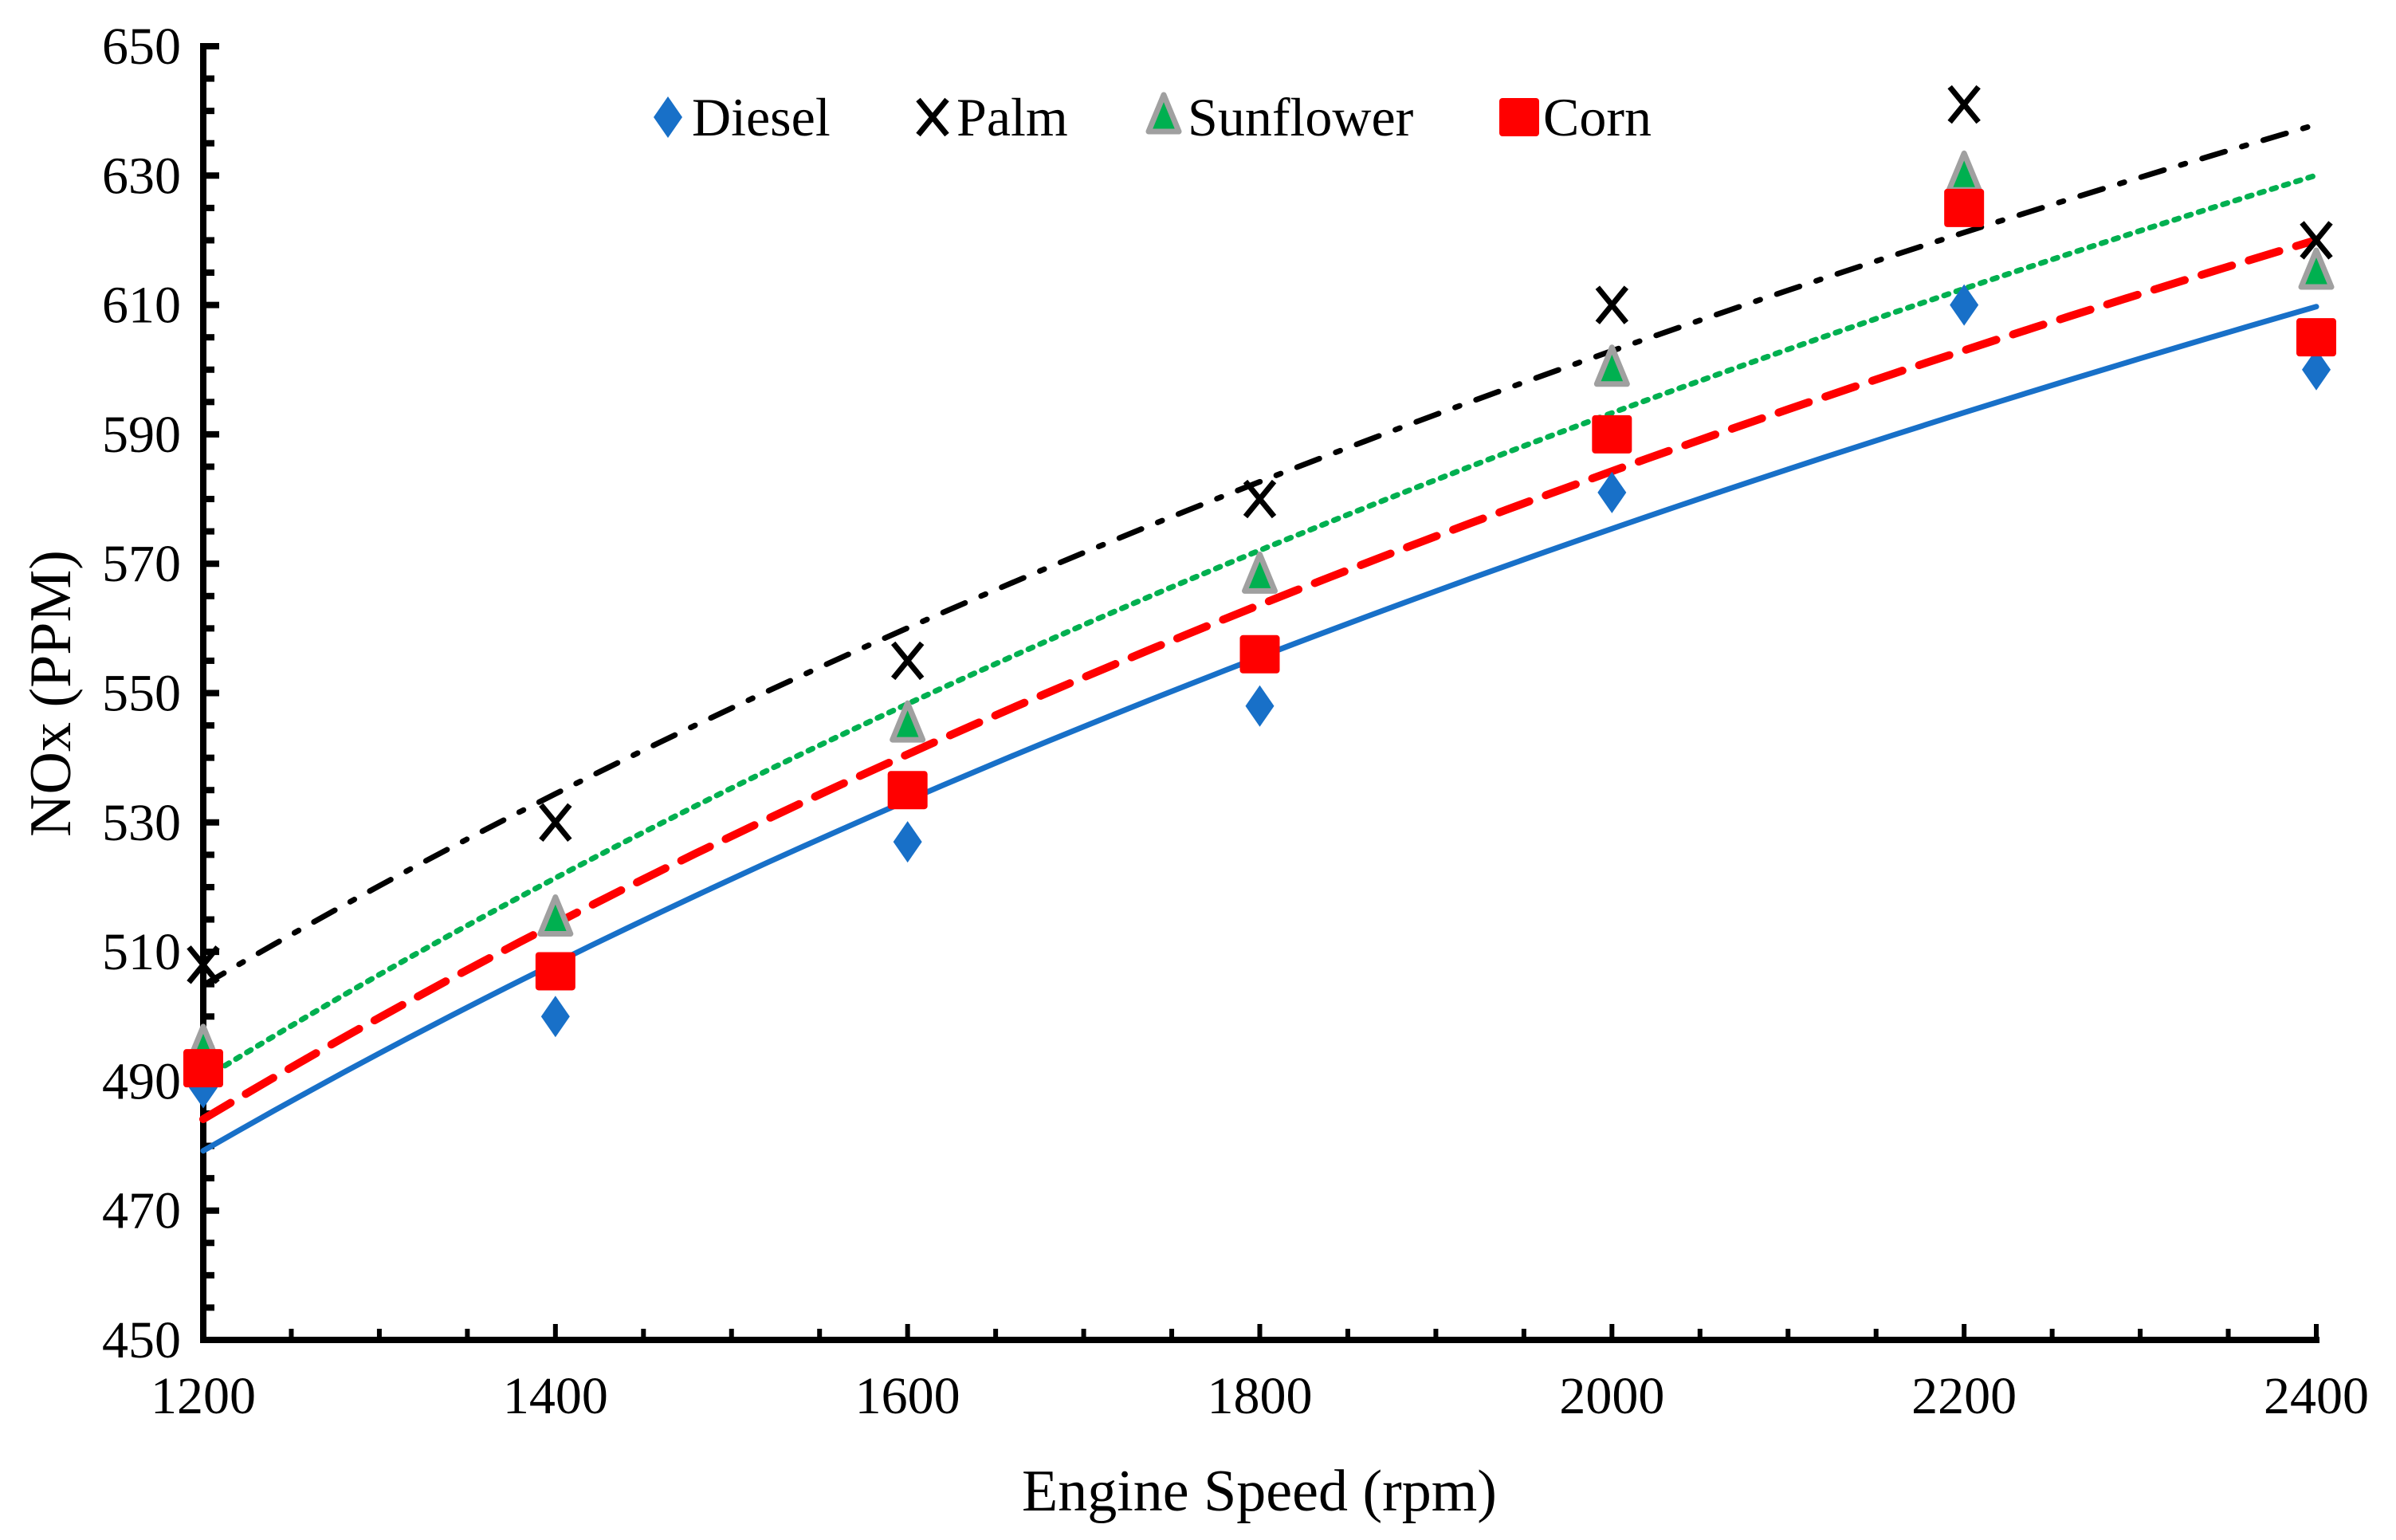 This screenshot has width=2396, height=1540. I want to click on legend-item-corn: Corn, so click(1575, 117).